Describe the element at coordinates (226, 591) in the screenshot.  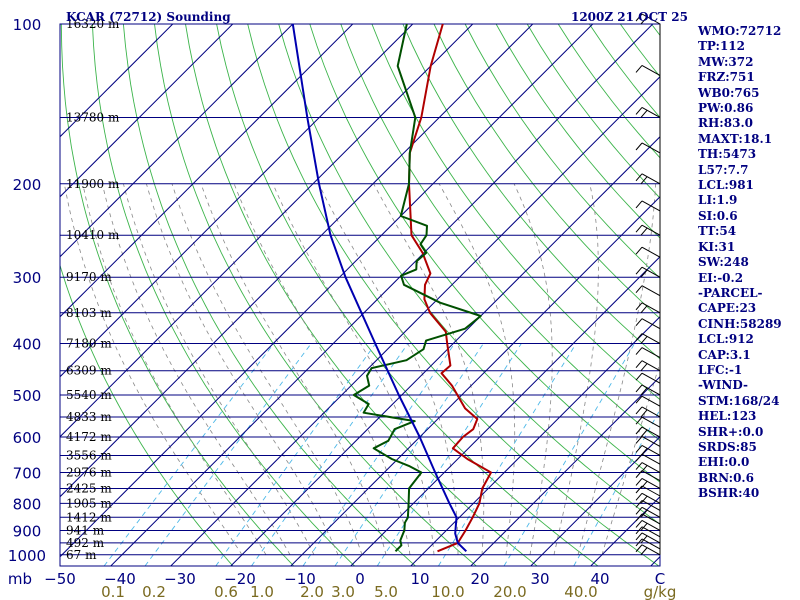
I see `mixing-ratio-label: 0.6` at that location.